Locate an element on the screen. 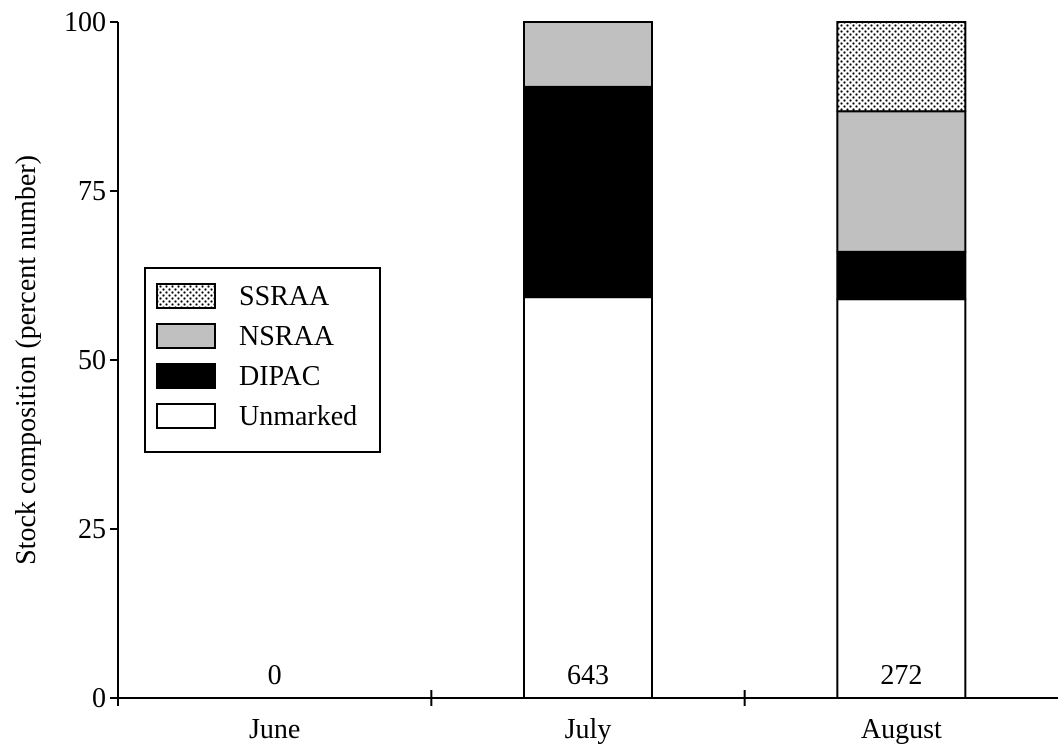  legend-label-ssraa: SSRAA is located at coordinates (284, 296).